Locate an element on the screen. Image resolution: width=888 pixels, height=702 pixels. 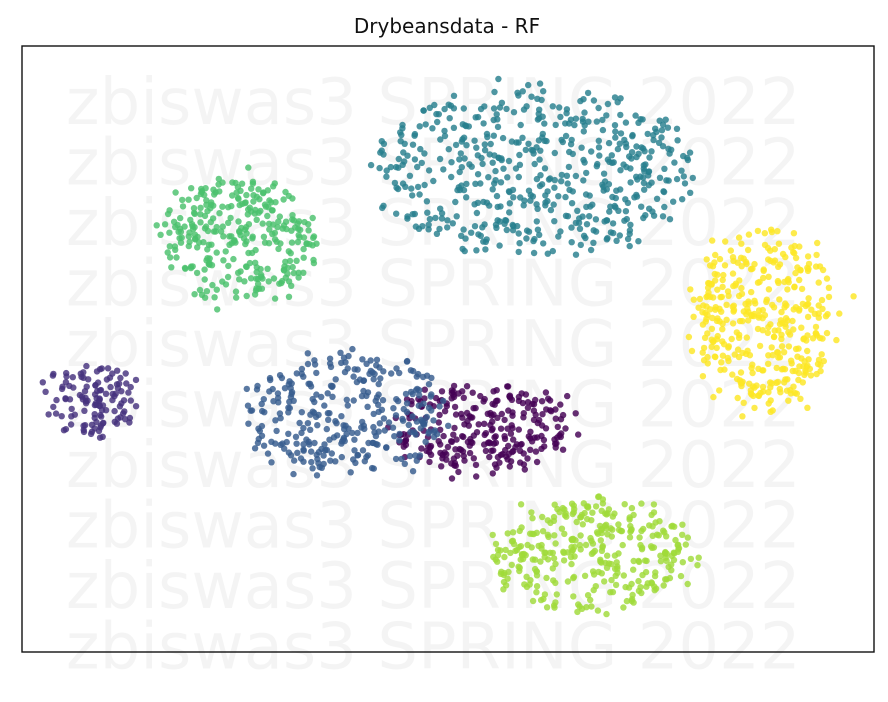
chart-title: Drybeansdata - RF is located at coordinates (447, 26).